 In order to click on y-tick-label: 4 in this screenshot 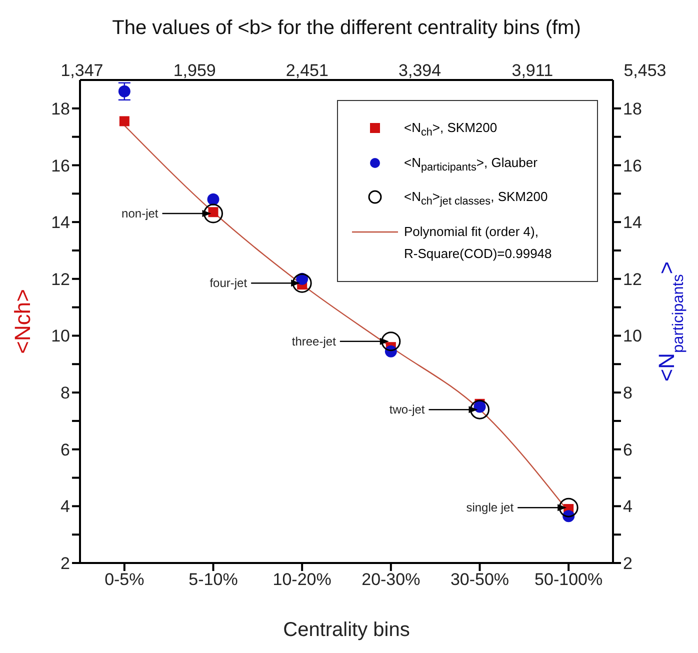, I will do `click(65, 506)`.